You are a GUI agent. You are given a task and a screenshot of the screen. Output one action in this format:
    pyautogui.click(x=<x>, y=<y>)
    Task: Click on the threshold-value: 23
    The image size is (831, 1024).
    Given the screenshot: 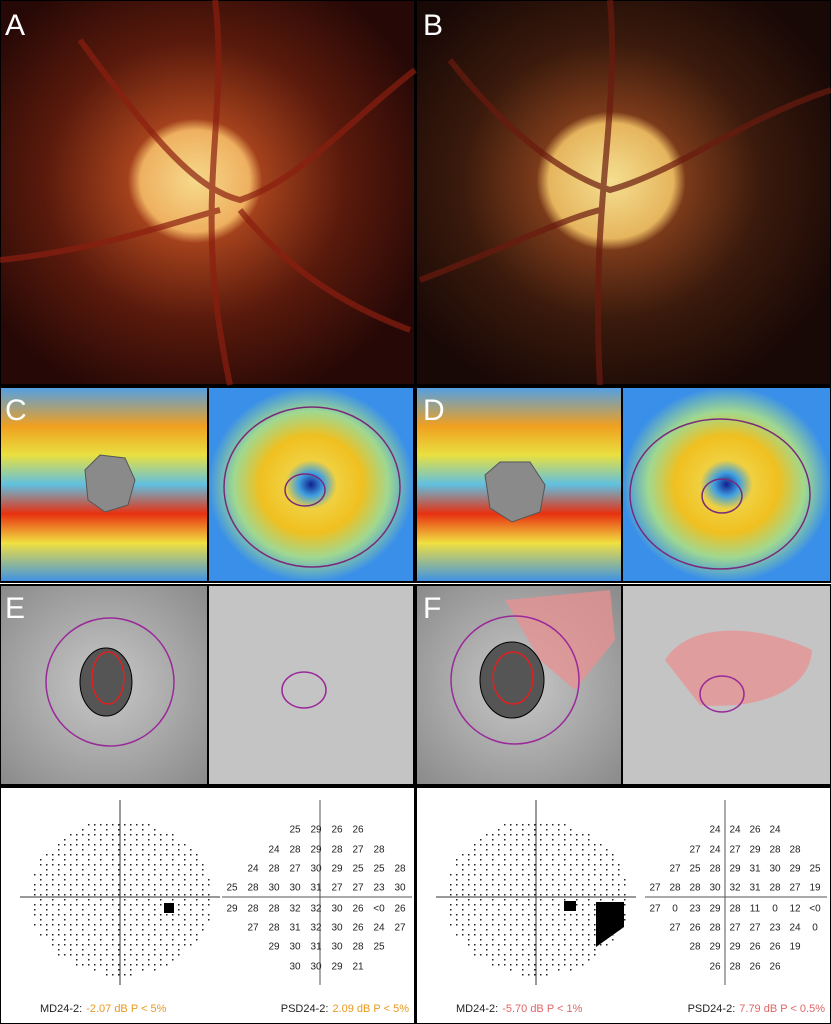 What is the action you would take?
    pyautogui.click(x=379, y=888)
    